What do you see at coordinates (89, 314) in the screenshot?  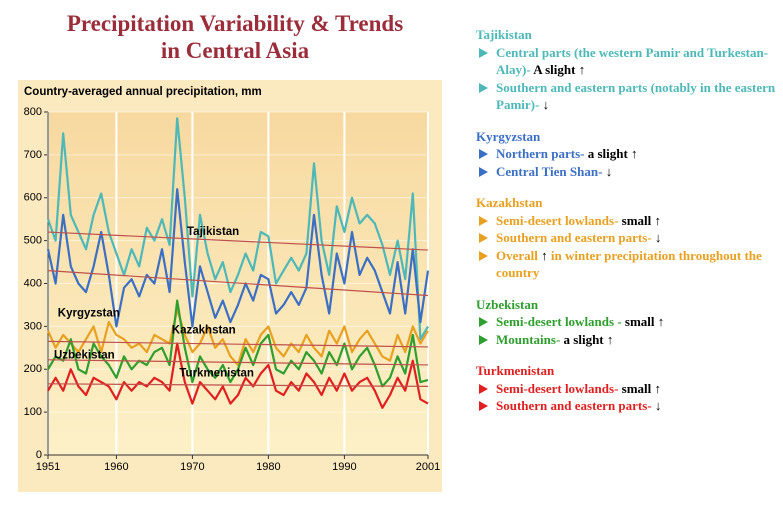 I see `series-label: Kyrgyzstan` at bounding box center [89, 314].